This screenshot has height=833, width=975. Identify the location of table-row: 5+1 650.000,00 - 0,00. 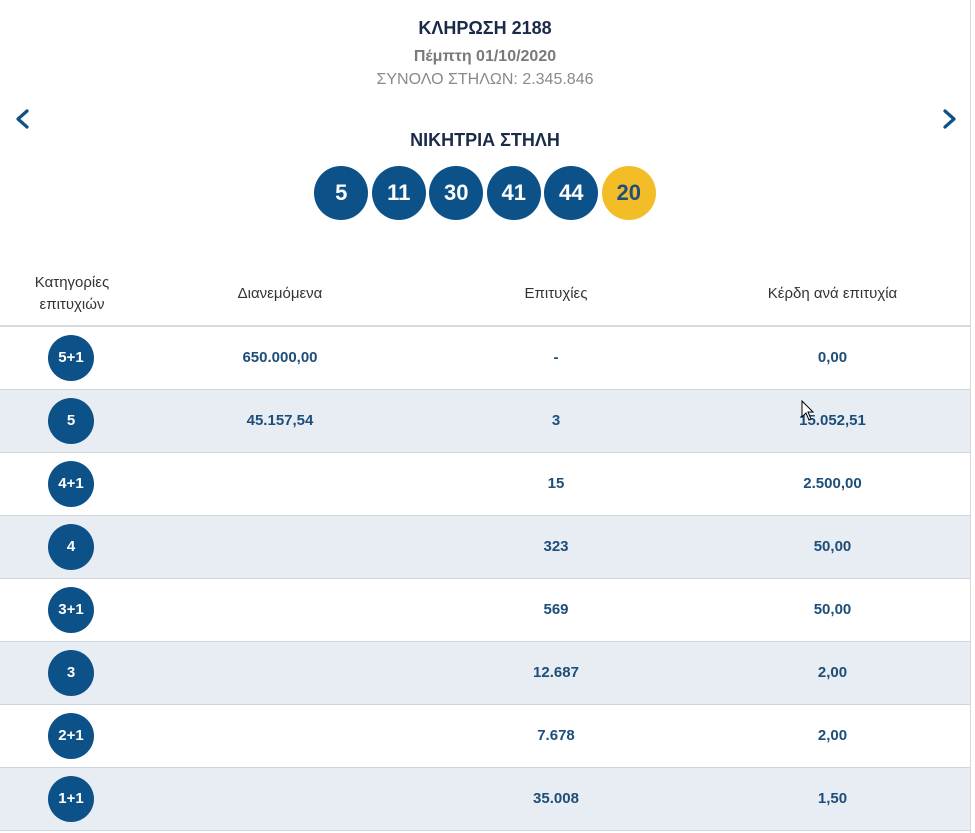
(485, 358).